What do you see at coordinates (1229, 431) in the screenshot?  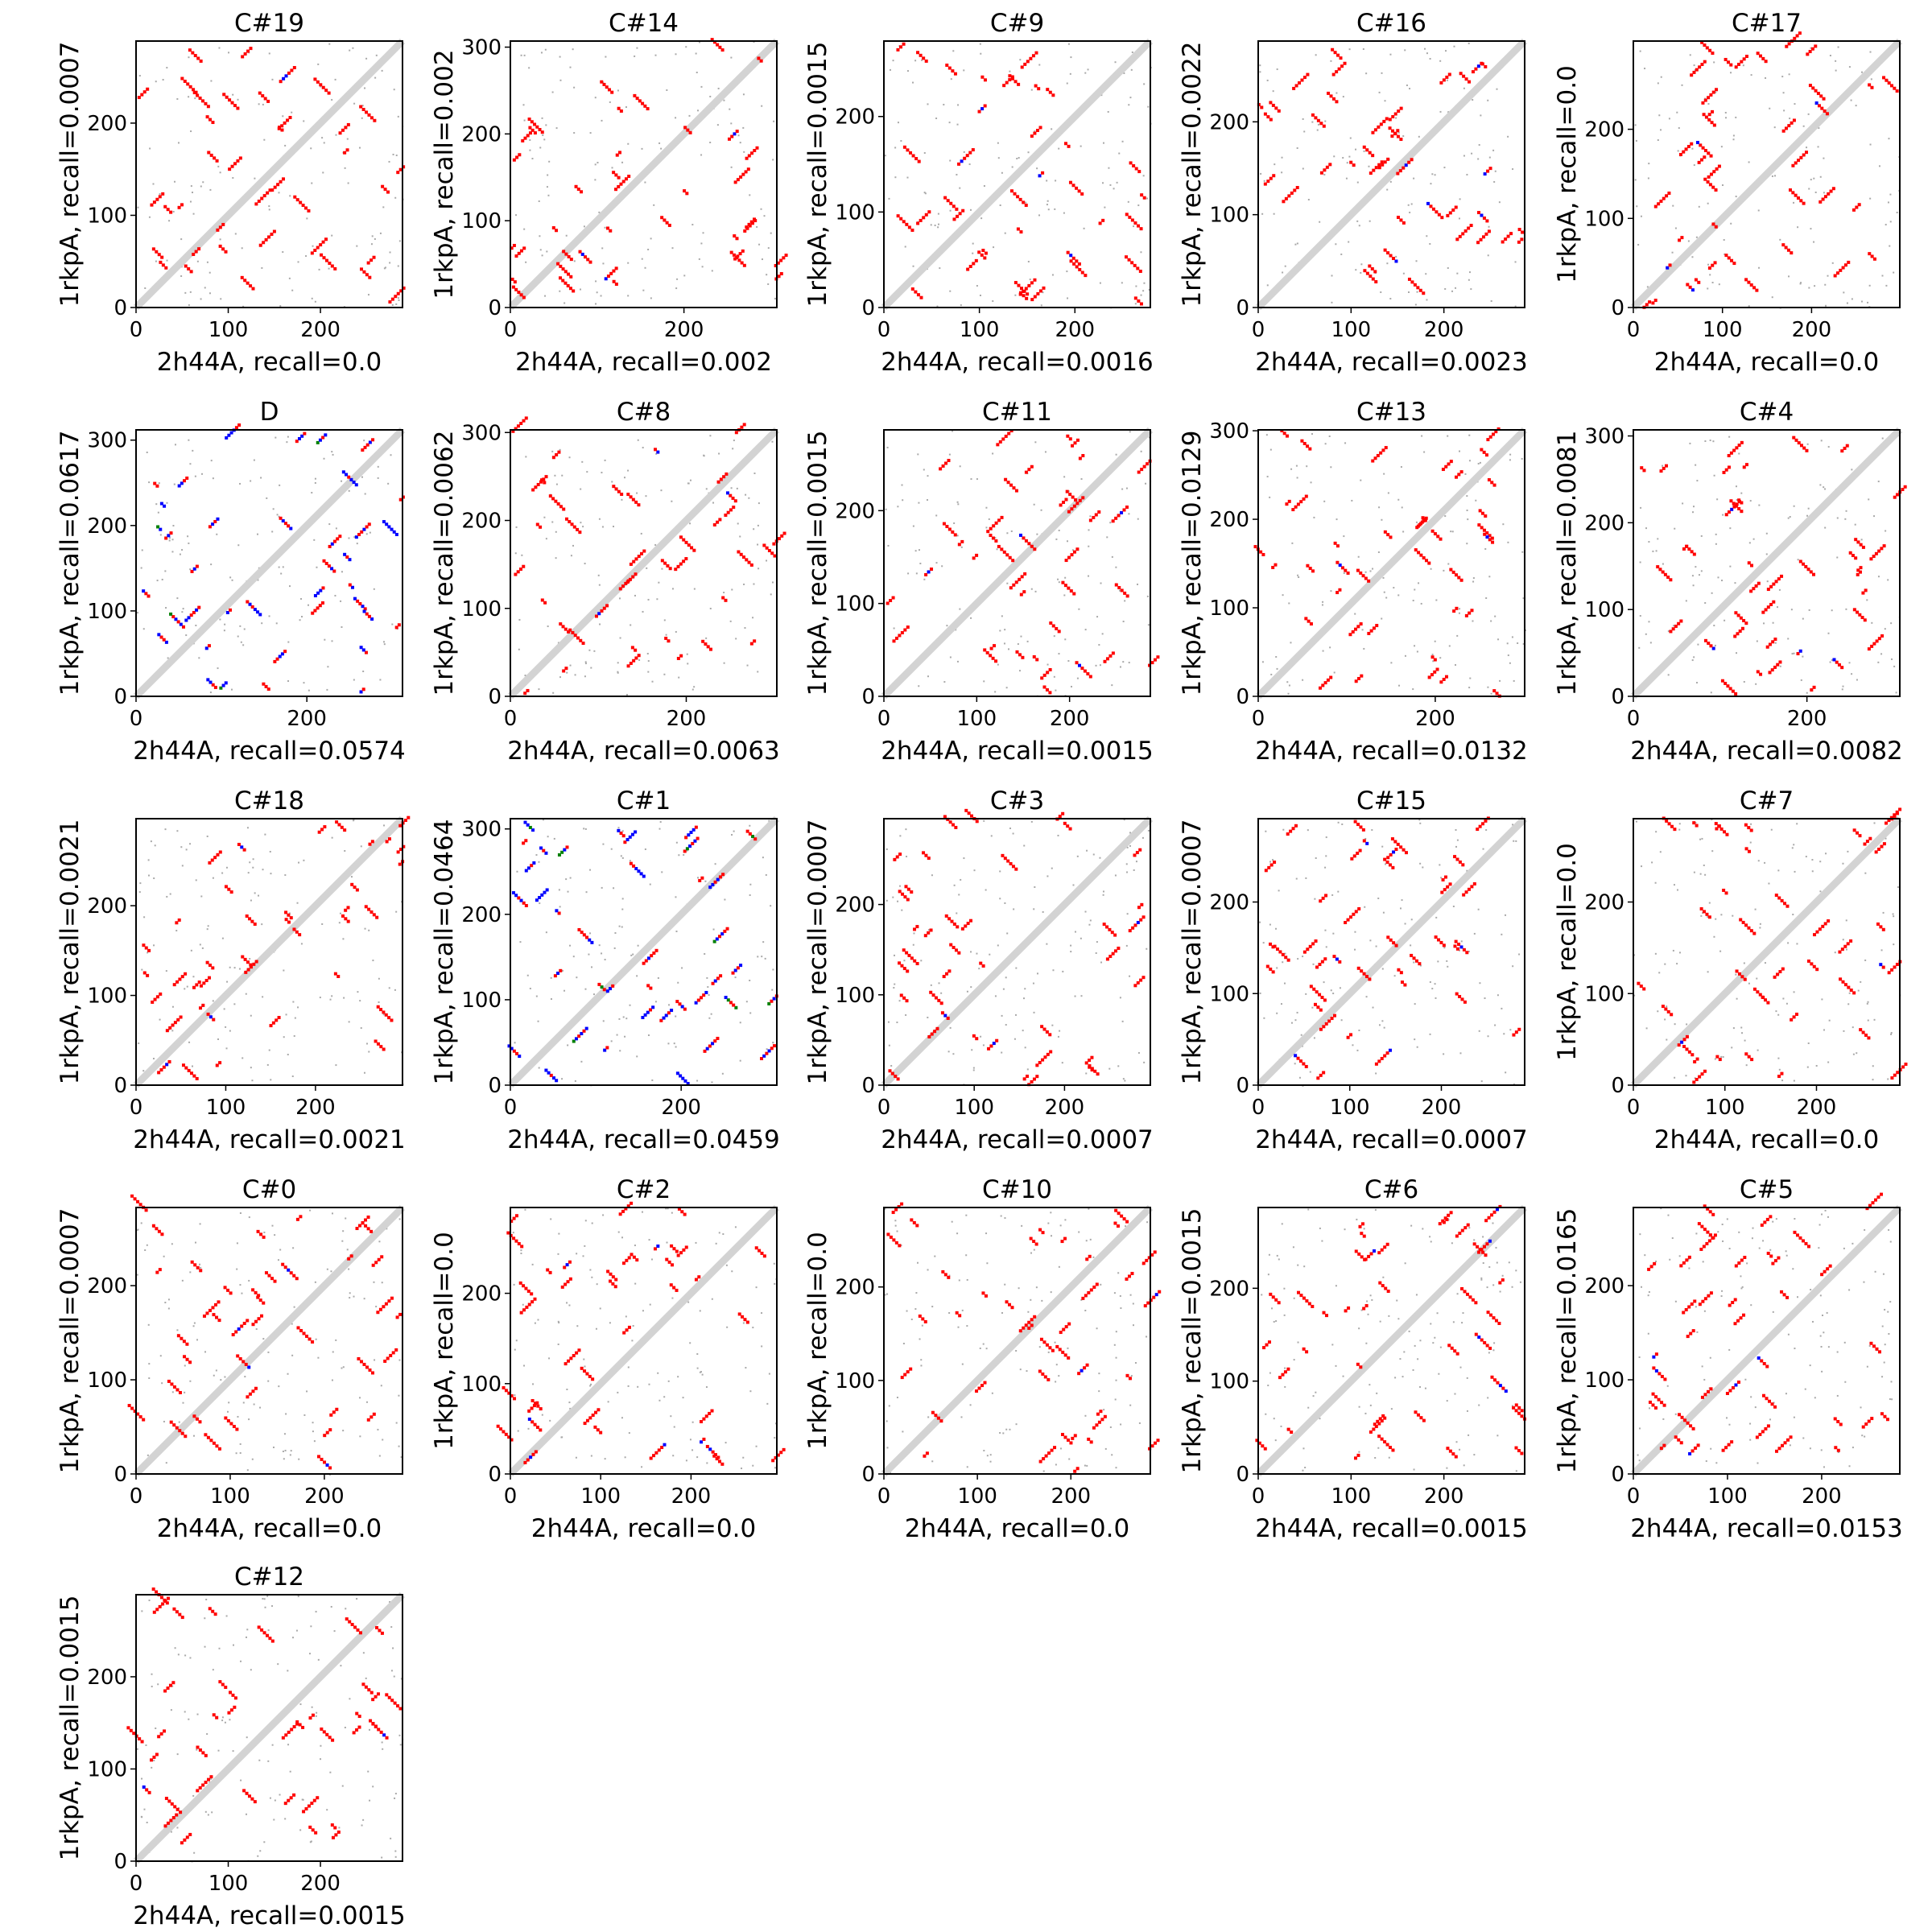 I see `y-tick-label: 300` at bounding box center [1229, 431].